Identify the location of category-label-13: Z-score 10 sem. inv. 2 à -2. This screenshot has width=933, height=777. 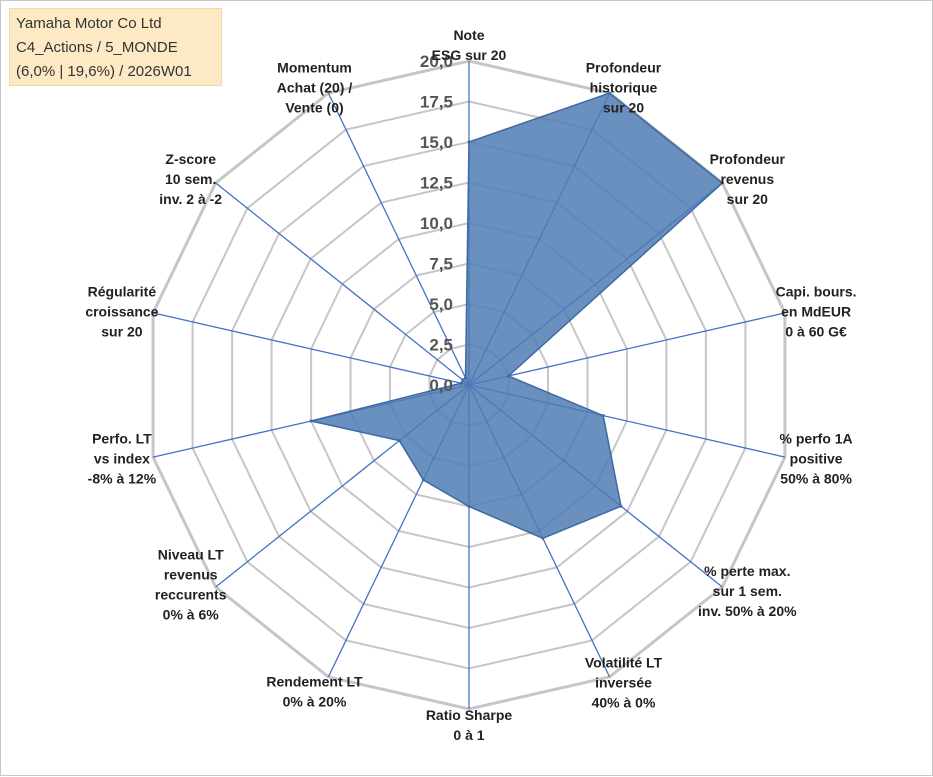
(190, 179).